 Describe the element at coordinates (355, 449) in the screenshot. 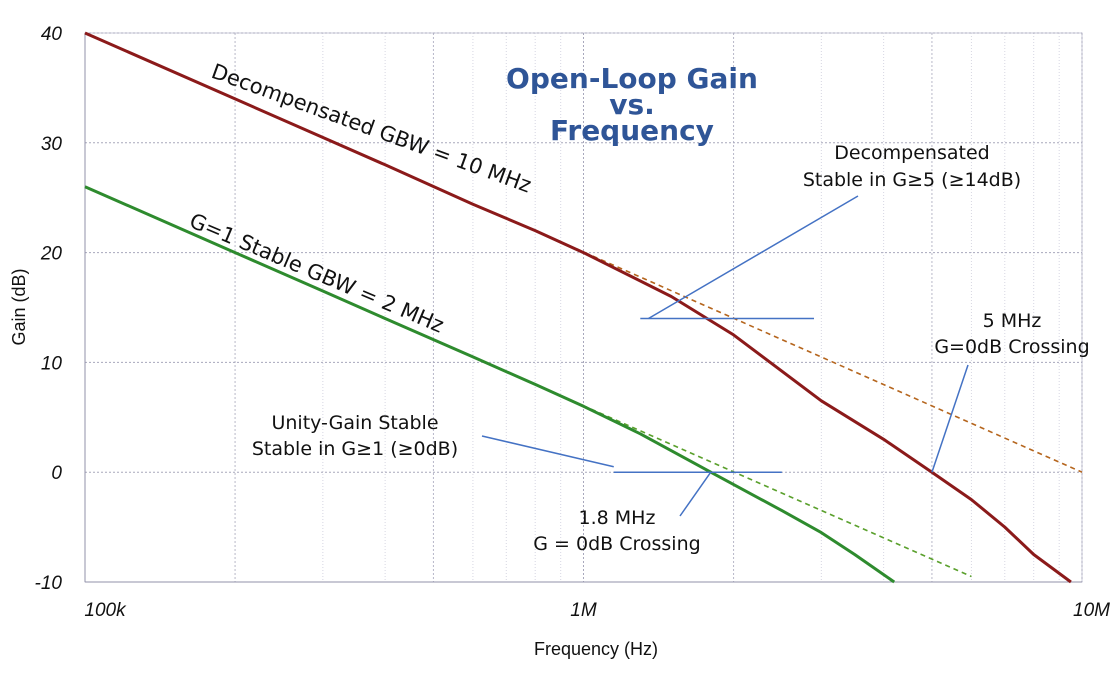

I see `unity-annotation-line-2: Stable in G≥1 (≥0dB)` at that location.